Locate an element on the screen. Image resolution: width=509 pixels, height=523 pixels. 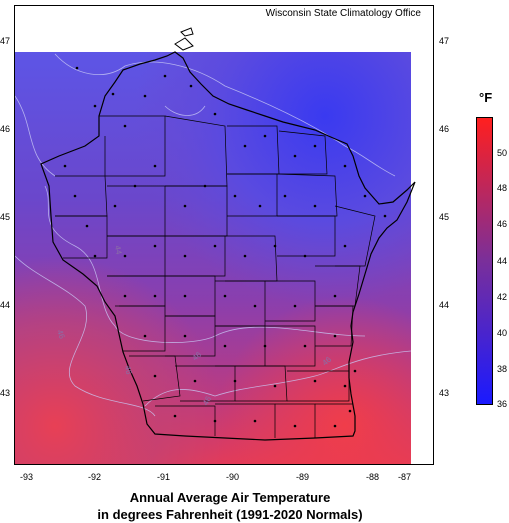
x-tick-label: -88 is located at coordinates (373, 477).